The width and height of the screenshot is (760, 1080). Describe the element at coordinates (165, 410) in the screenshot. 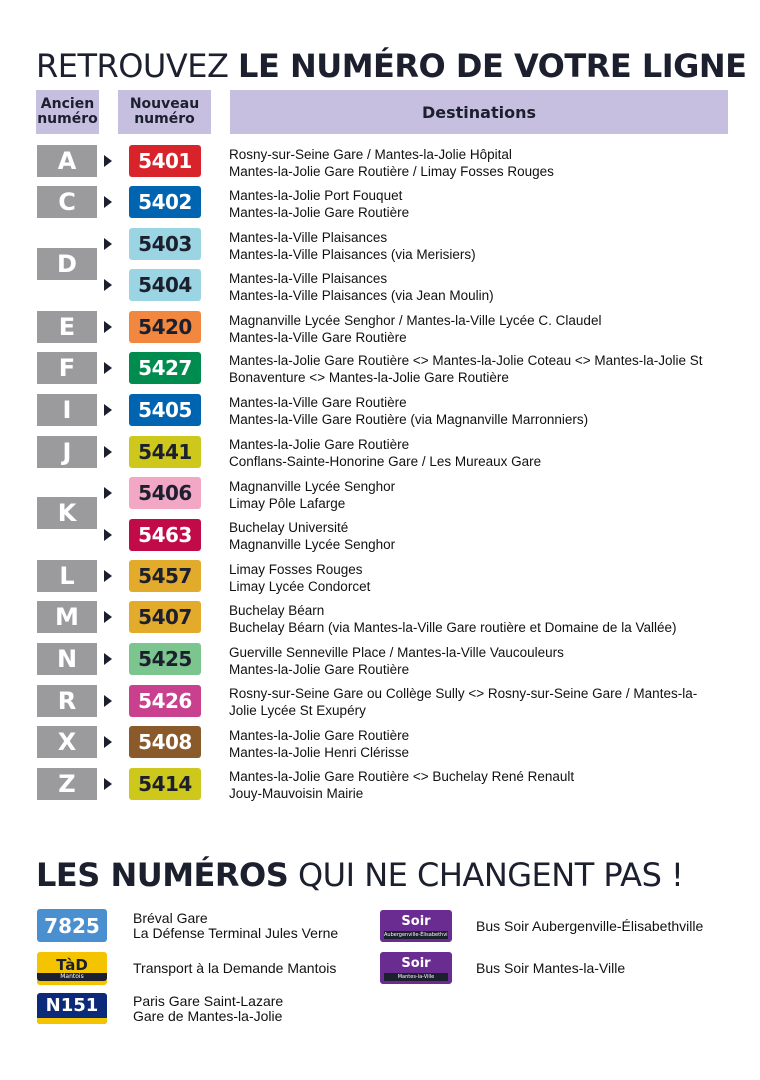

I see `line-number-badge: 5405` at that location.